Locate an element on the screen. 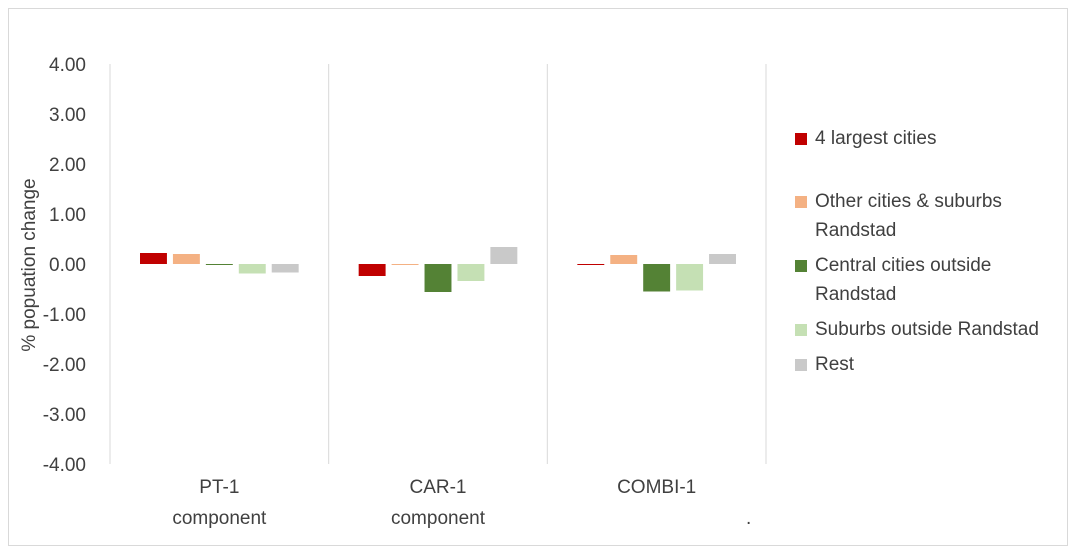 The width and height of the screenshot is (1078, 556). y-tick-label: -1.00 is located at coordinates (64, 315).